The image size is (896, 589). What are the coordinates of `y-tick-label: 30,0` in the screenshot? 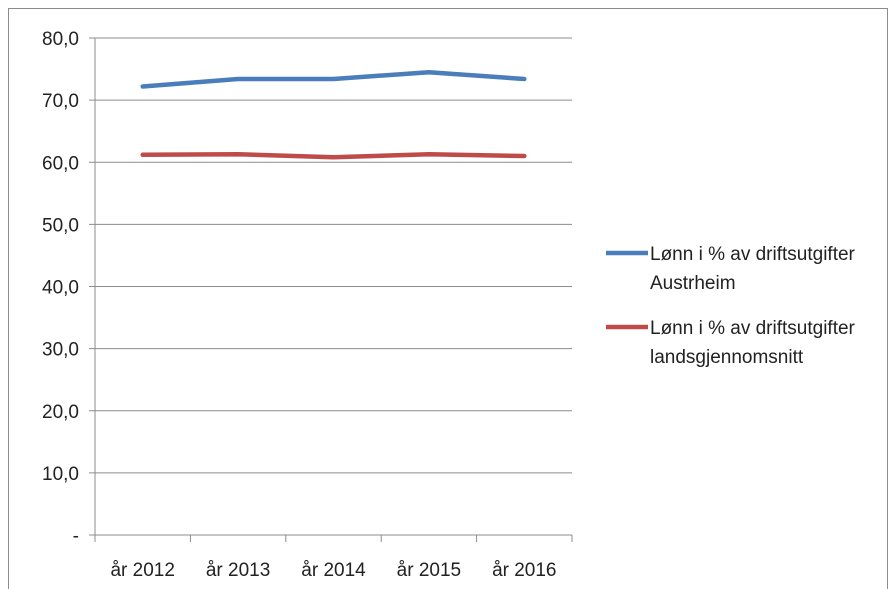 It's located at (60, 350).